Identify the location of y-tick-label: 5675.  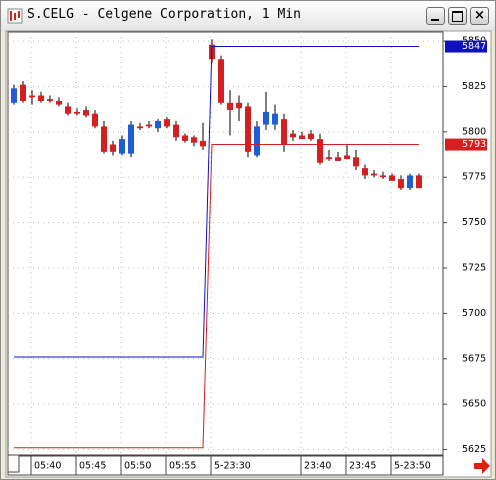
(474, 358).